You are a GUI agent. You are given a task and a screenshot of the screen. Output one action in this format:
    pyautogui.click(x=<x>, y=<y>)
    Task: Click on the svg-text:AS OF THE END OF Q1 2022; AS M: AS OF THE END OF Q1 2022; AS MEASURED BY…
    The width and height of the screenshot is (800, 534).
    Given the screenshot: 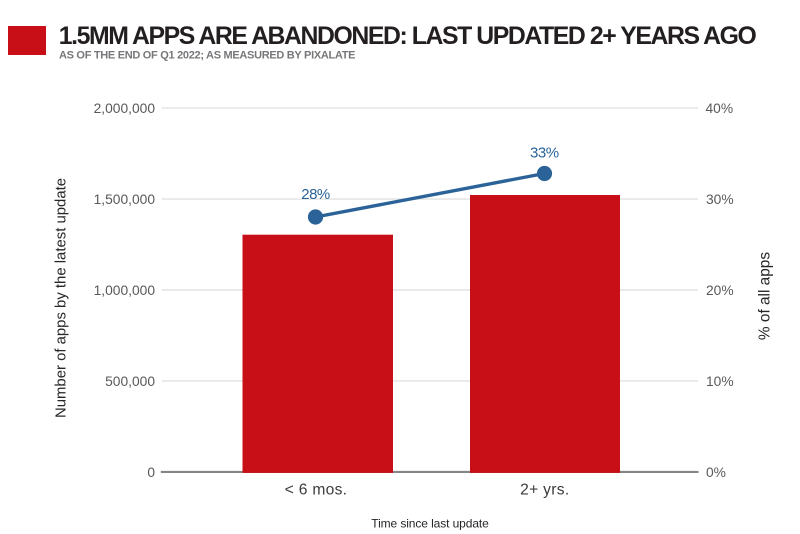 What is the action you would take?
    pyautogui.click(x=207, y=56)
    